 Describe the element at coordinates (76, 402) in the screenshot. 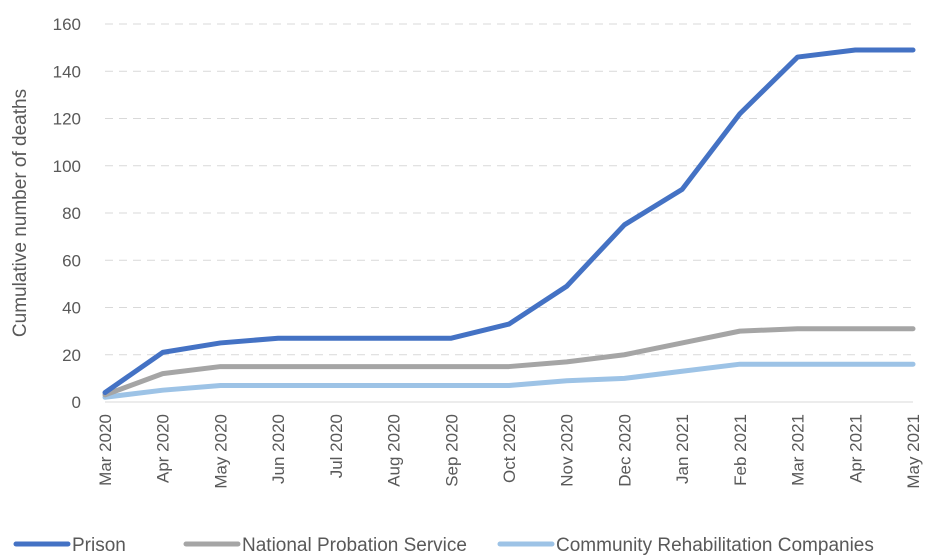

I see `y-tick-label: 0` at that location.